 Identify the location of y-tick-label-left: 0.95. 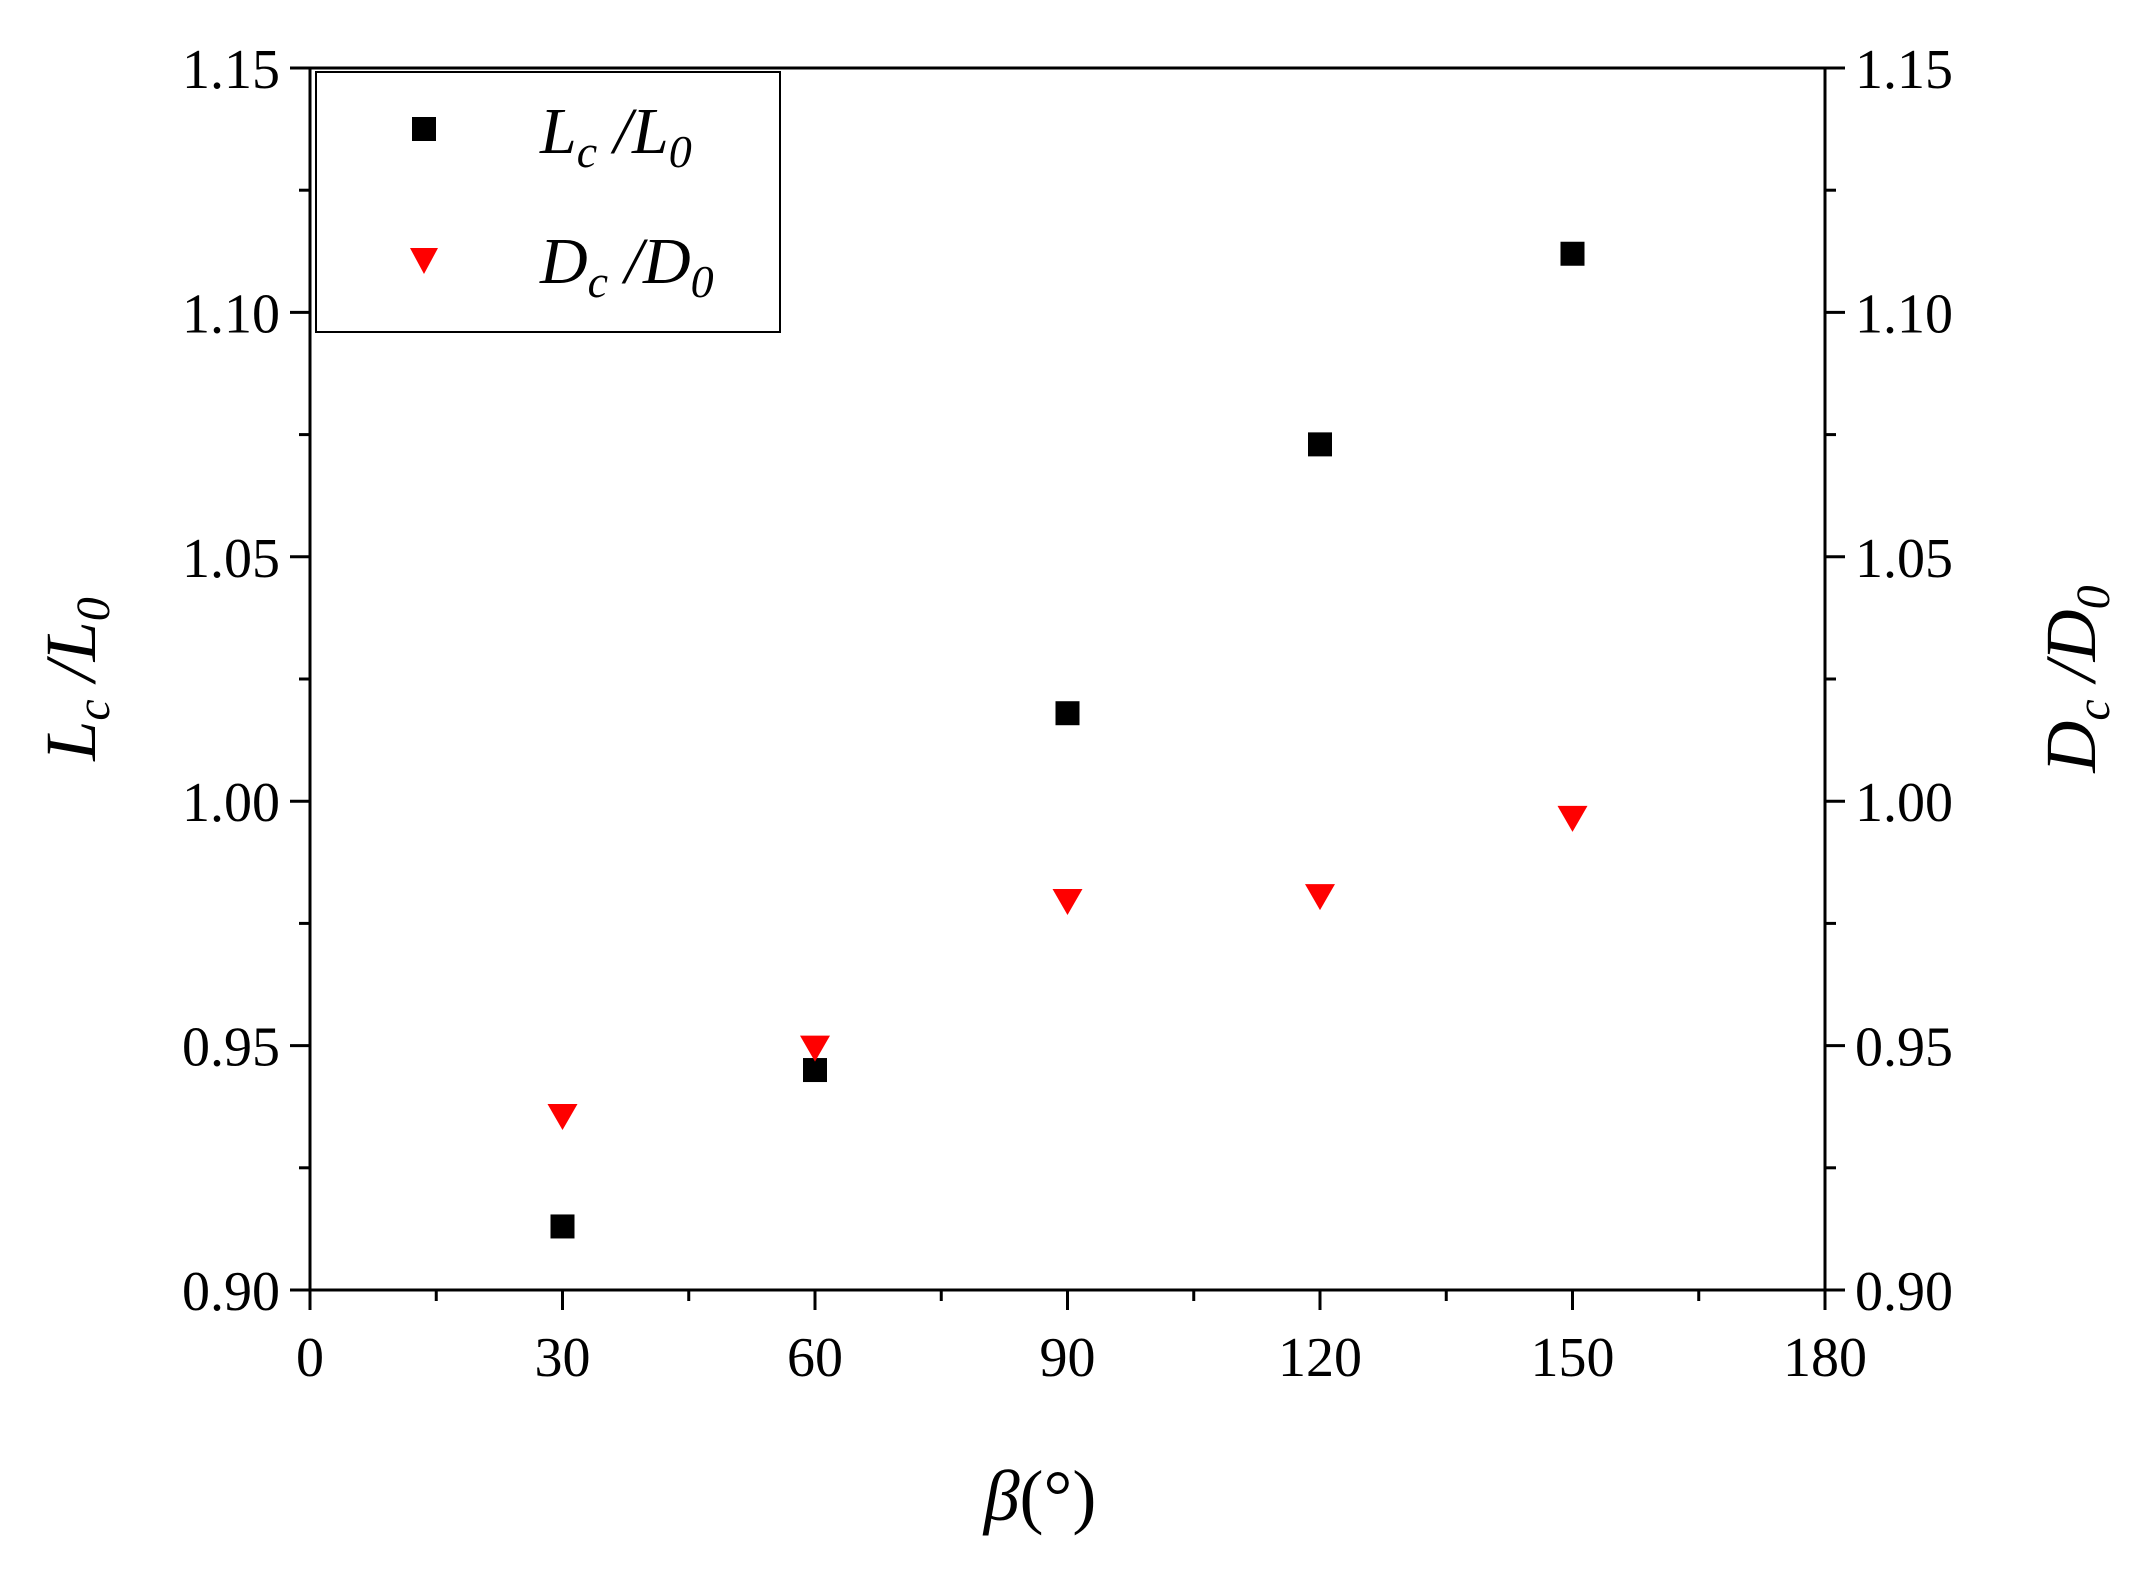
(231, 1048).